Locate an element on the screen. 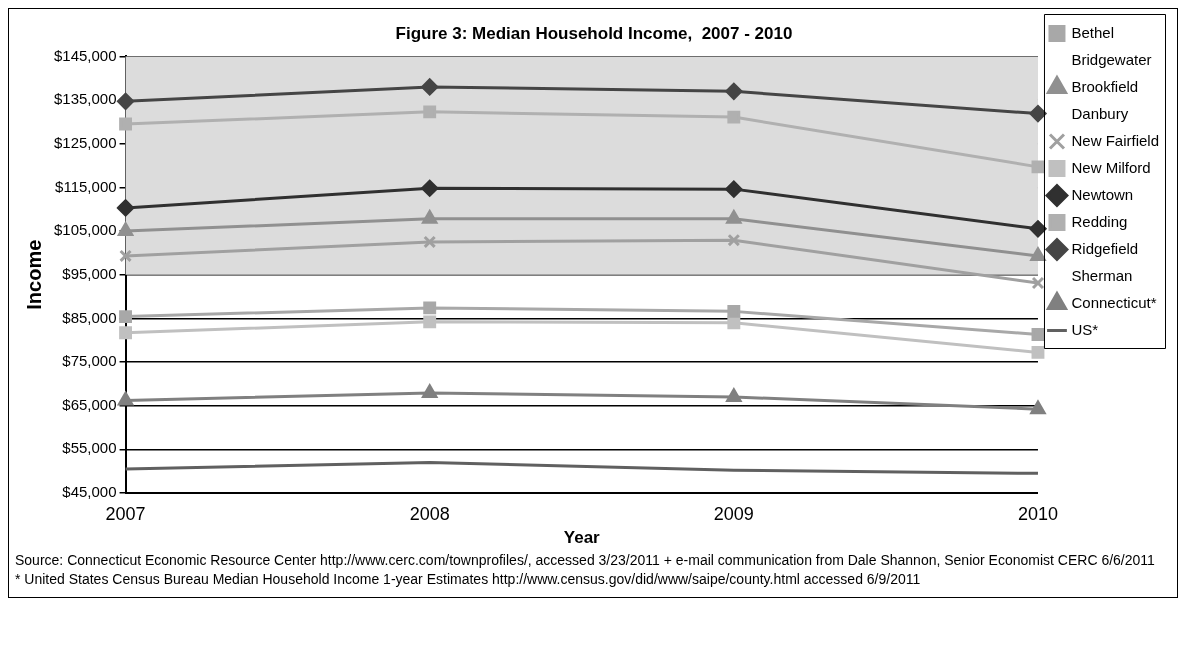  y-tick-label: $75,000 is located at coordinates (89, 361).